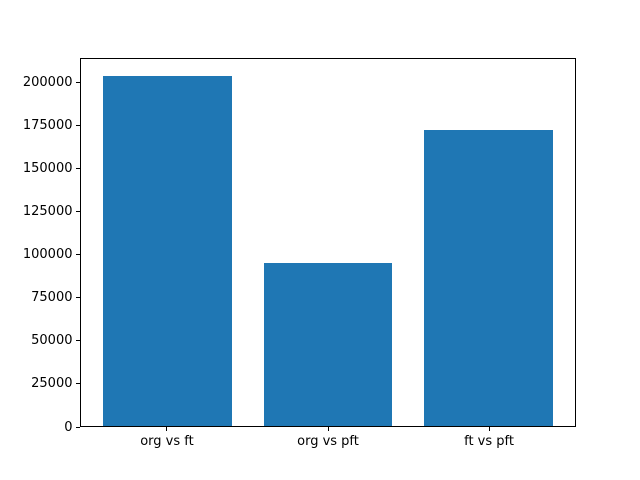 Image resolution: width=640 pixels, height=480 pixels. I want to click on bar-ft-vs-pft, so click(488, 277).